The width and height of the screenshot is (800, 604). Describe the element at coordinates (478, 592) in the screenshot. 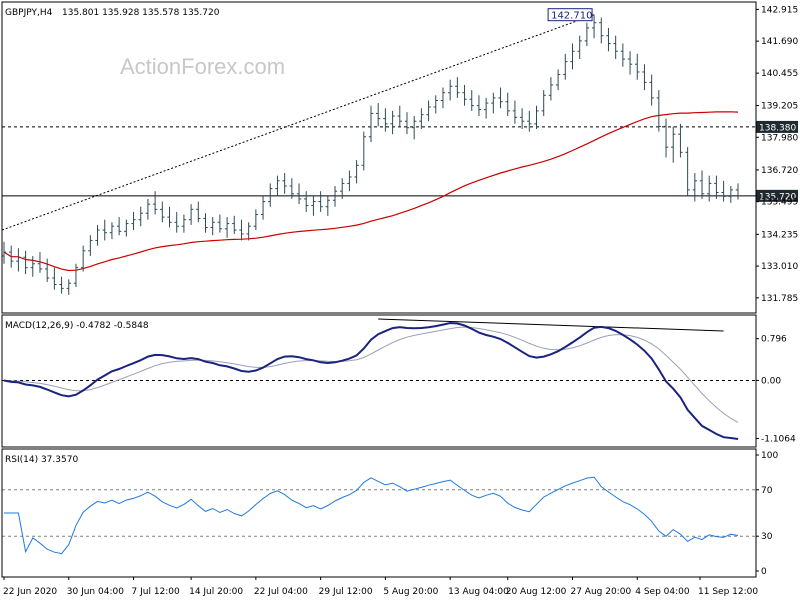

I see `time-tick-label: 13 Aug 04:00` at that location.